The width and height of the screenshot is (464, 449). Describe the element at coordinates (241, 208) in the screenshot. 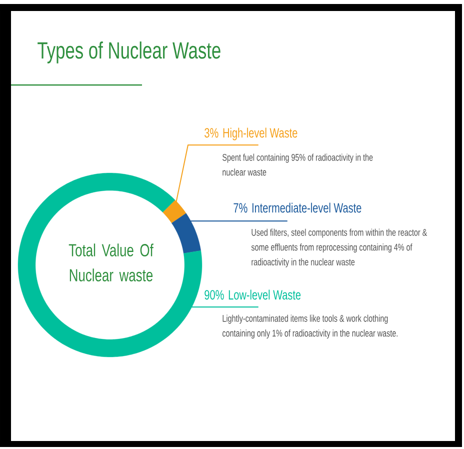

I see `data-label: 7%` at that location.